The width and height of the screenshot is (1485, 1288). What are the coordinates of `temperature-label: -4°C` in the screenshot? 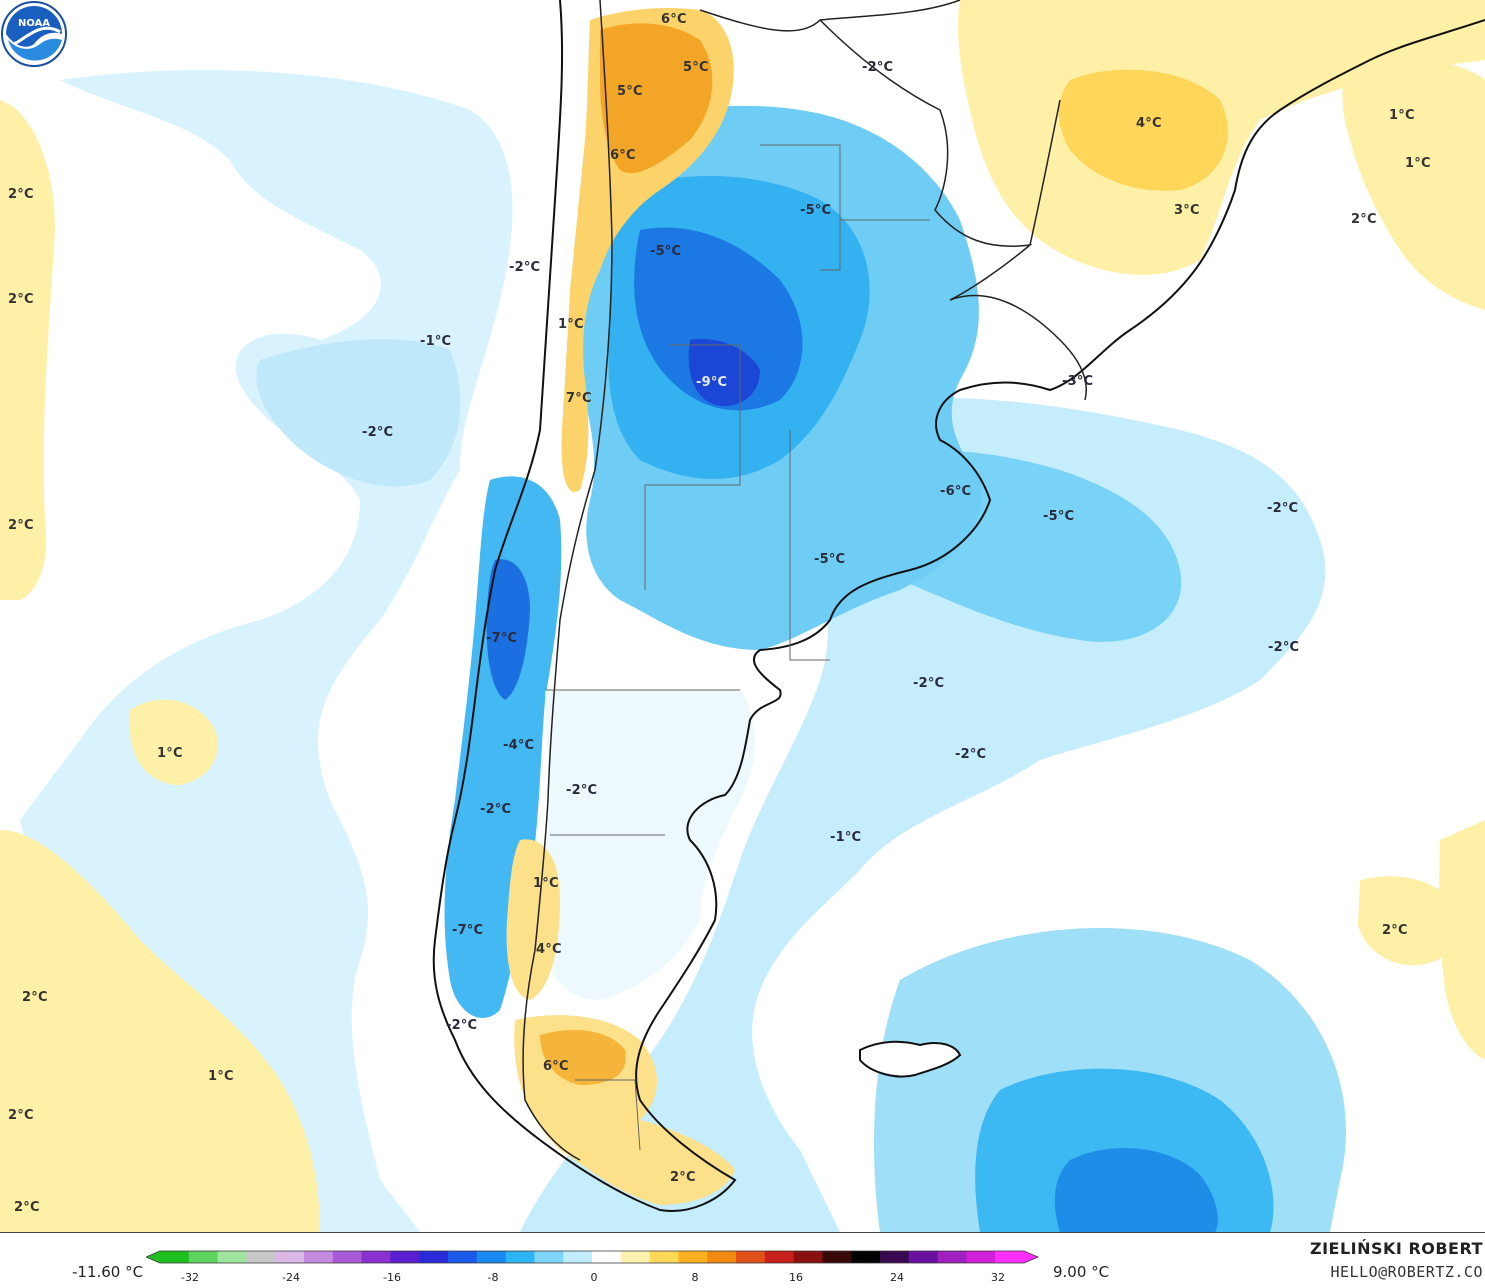 It's located at (518, 745).